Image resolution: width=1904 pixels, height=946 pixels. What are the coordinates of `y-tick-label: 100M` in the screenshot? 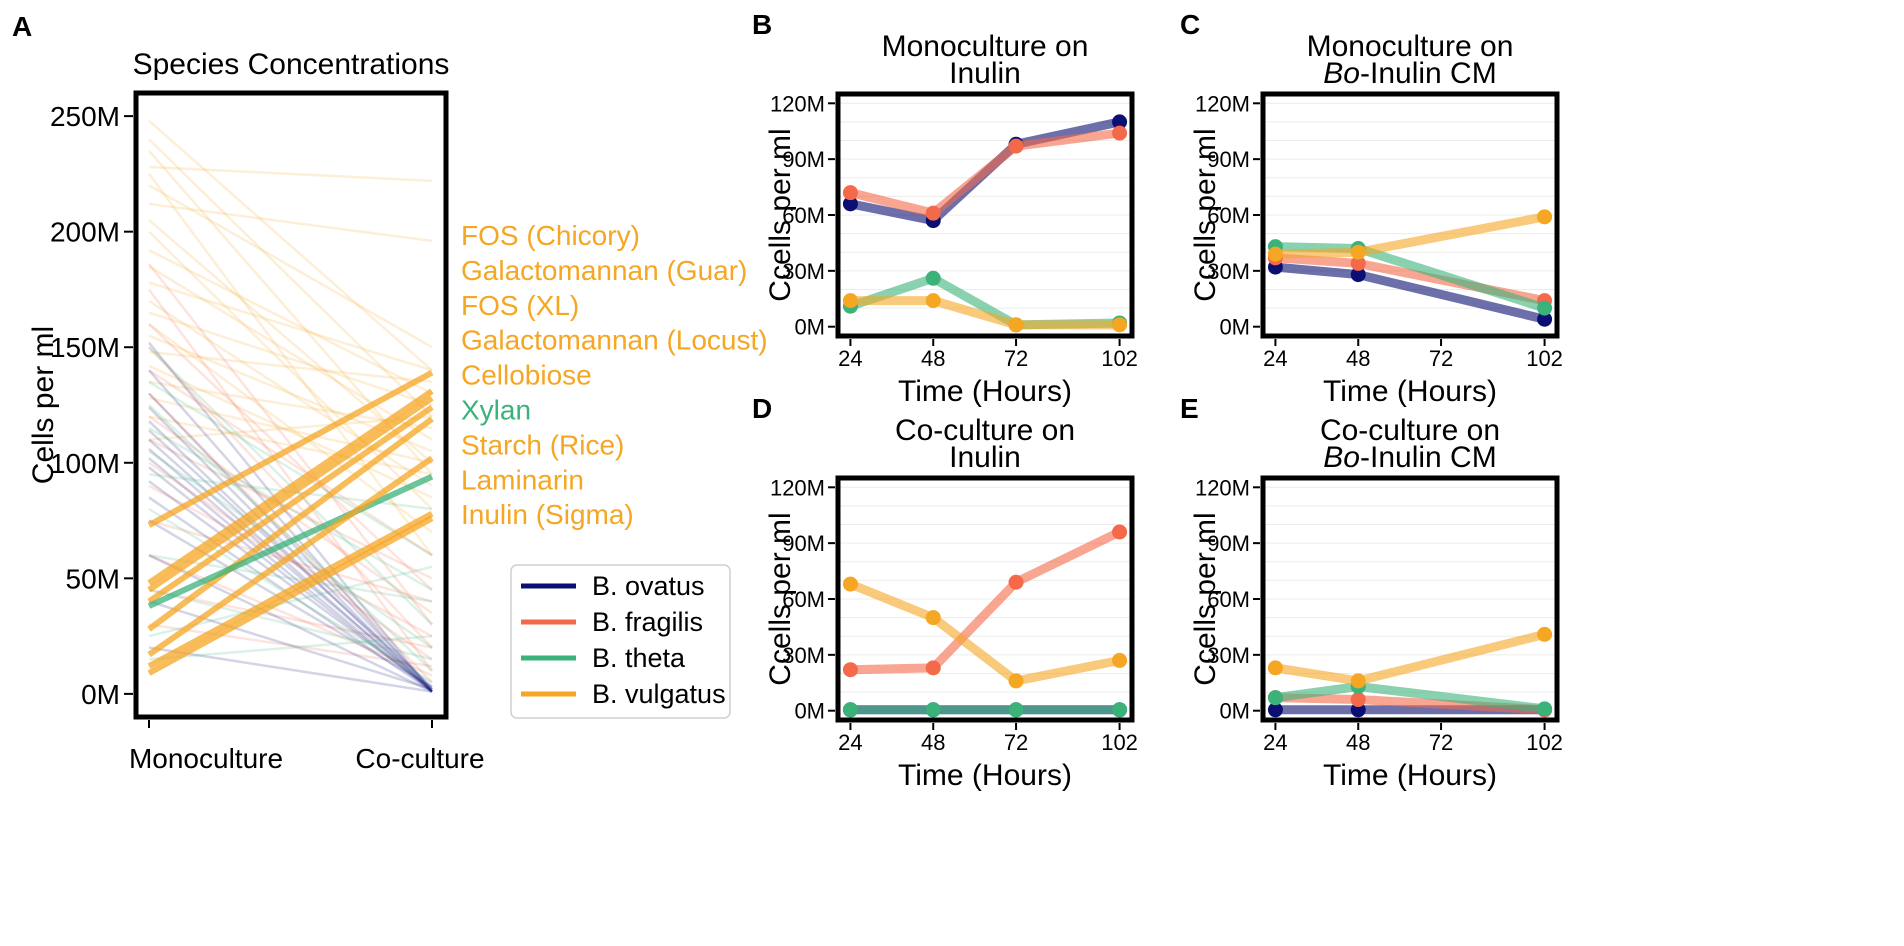 It's located at (85, 463).